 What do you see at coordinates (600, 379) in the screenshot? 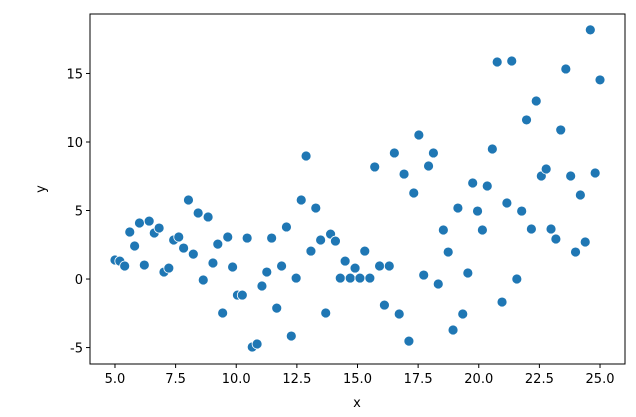
I see `x-tick-label: 25.0` at bounding box center [600, 379].